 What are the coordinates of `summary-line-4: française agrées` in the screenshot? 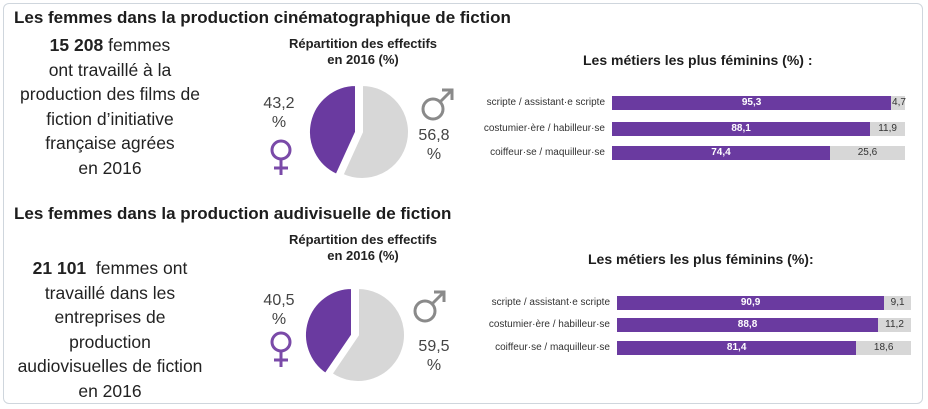 It's located at (110, 143).